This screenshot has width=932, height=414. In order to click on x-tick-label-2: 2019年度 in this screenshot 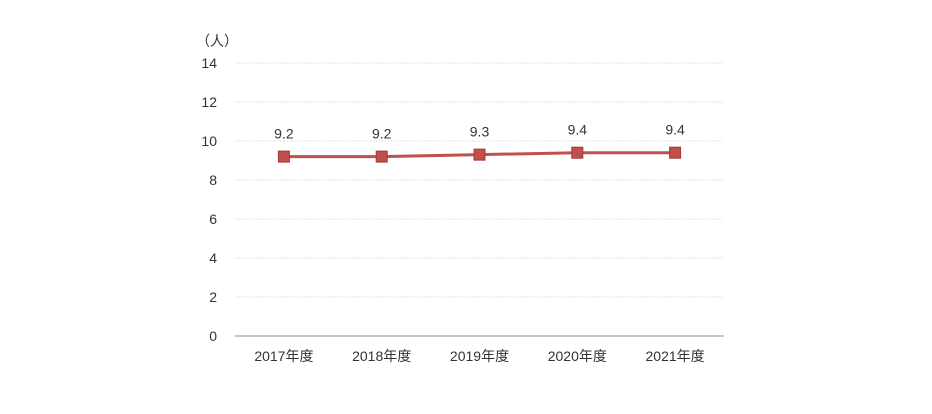, I will do `click(479, 356)`.